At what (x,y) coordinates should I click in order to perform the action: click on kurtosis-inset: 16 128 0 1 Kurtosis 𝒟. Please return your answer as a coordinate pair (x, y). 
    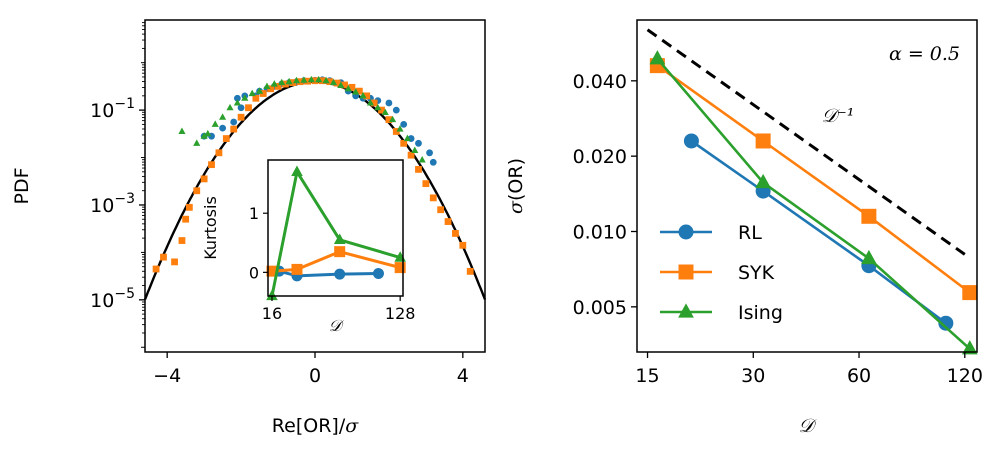
    Looking at the image, I should click on (308, 247).